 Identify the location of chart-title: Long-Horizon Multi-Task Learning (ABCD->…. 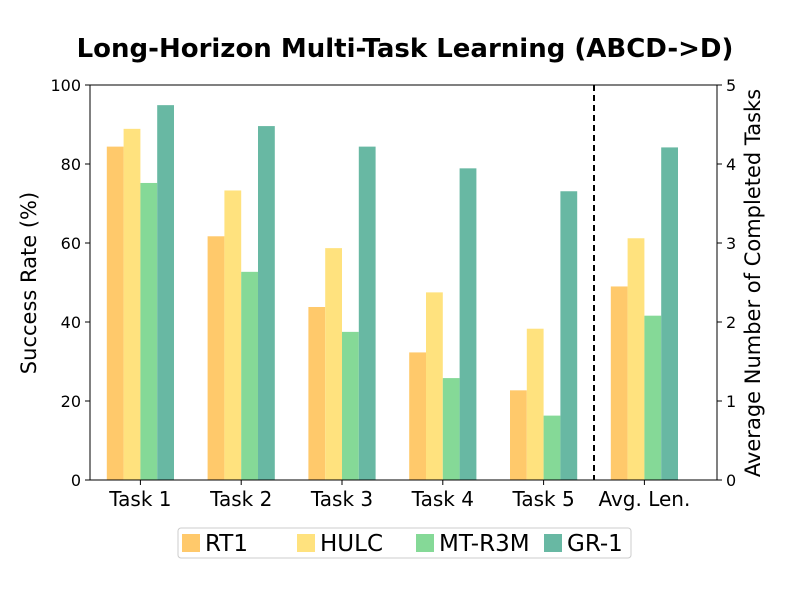
(405, 49).